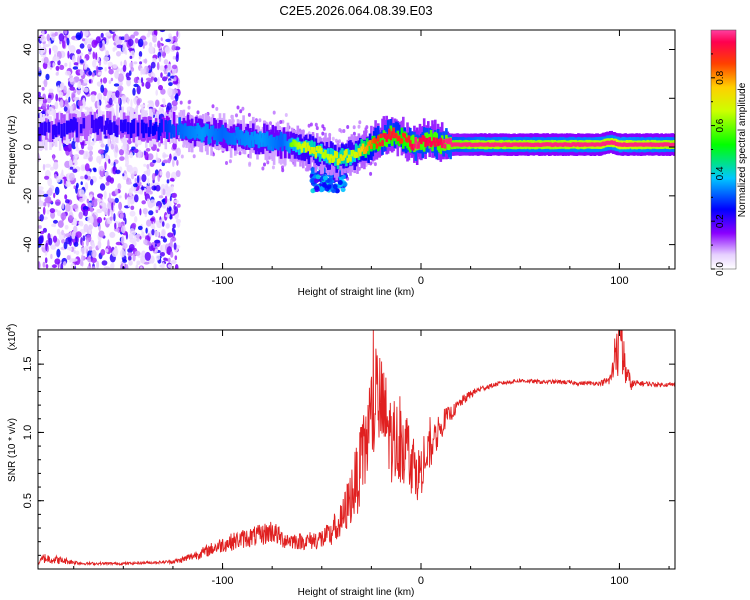  Describe the element at coordinates (12, 325) in the screenshot. I see `snr-multiplier-close: )` at that location.